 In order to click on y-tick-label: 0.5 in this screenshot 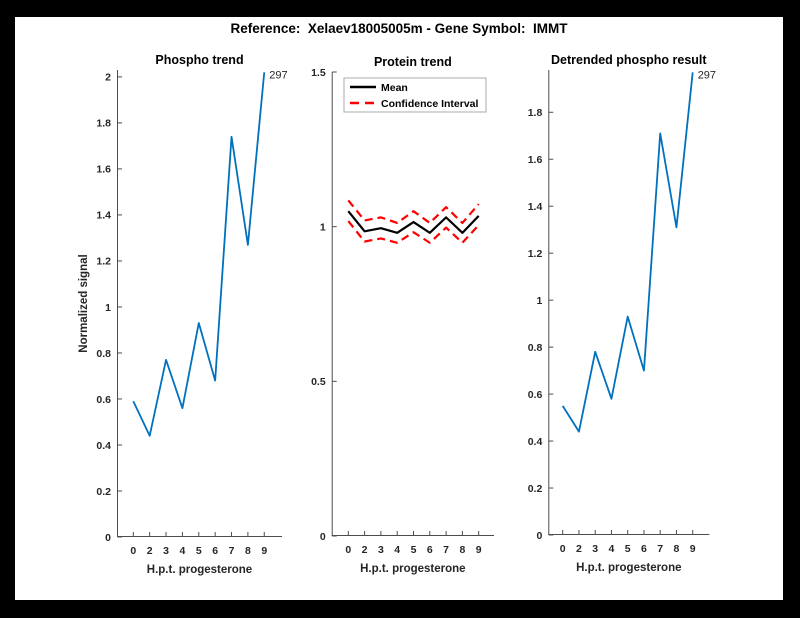, I will do `click(318, 382)`.